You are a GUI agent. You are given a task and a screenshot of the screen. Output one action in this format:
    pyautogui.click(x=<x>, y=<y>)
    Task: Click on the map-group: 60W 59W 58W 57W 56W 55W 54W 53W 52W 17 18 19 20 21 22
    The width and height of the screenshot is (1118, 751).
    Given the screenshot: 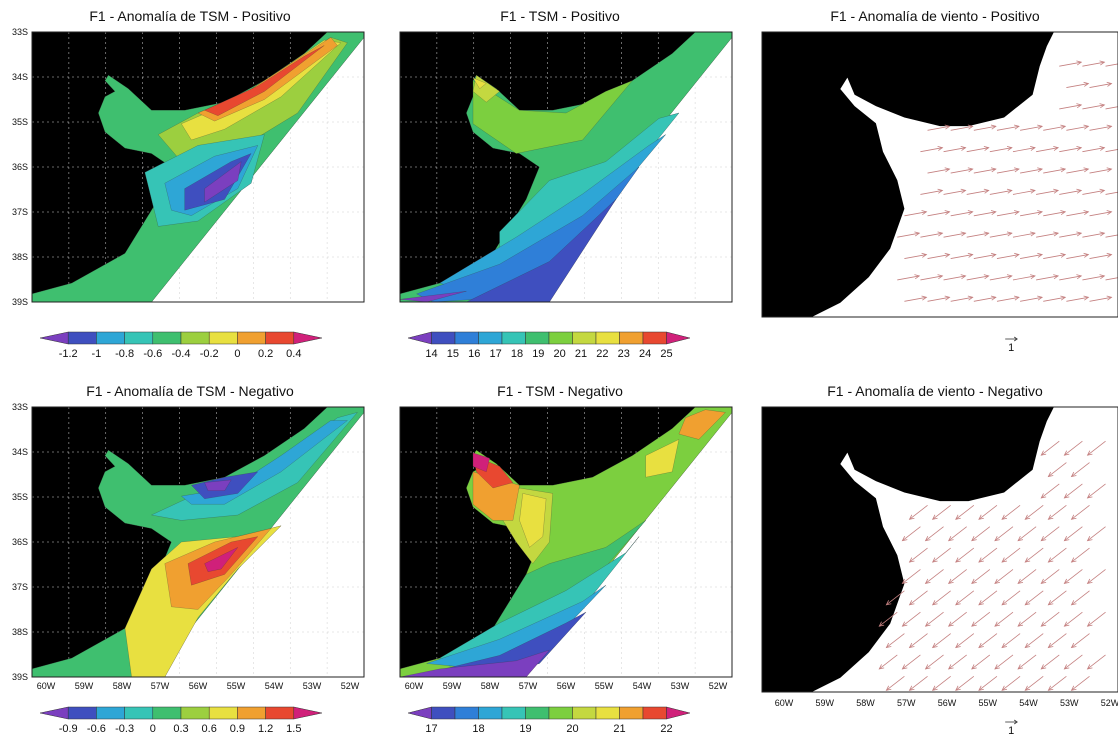 What is the action you would take?
    pyautogui.click(x=566, y=570)
    